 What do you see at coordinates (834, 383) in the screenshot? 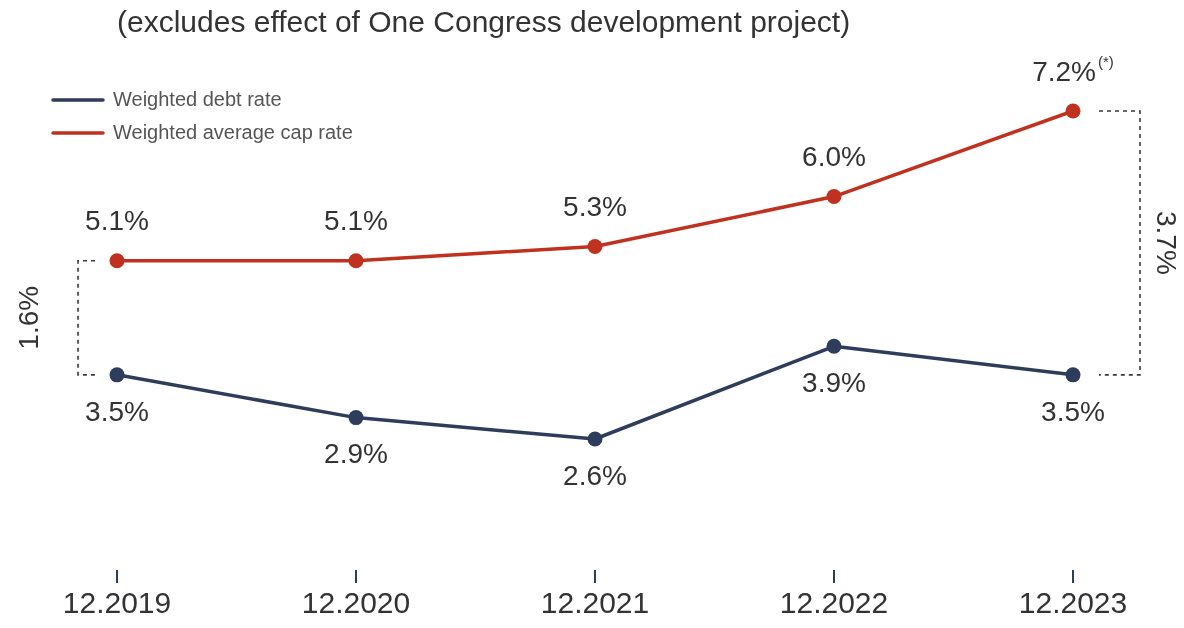
I see `data-label: 3.9%` at bounding box center [834, 383].